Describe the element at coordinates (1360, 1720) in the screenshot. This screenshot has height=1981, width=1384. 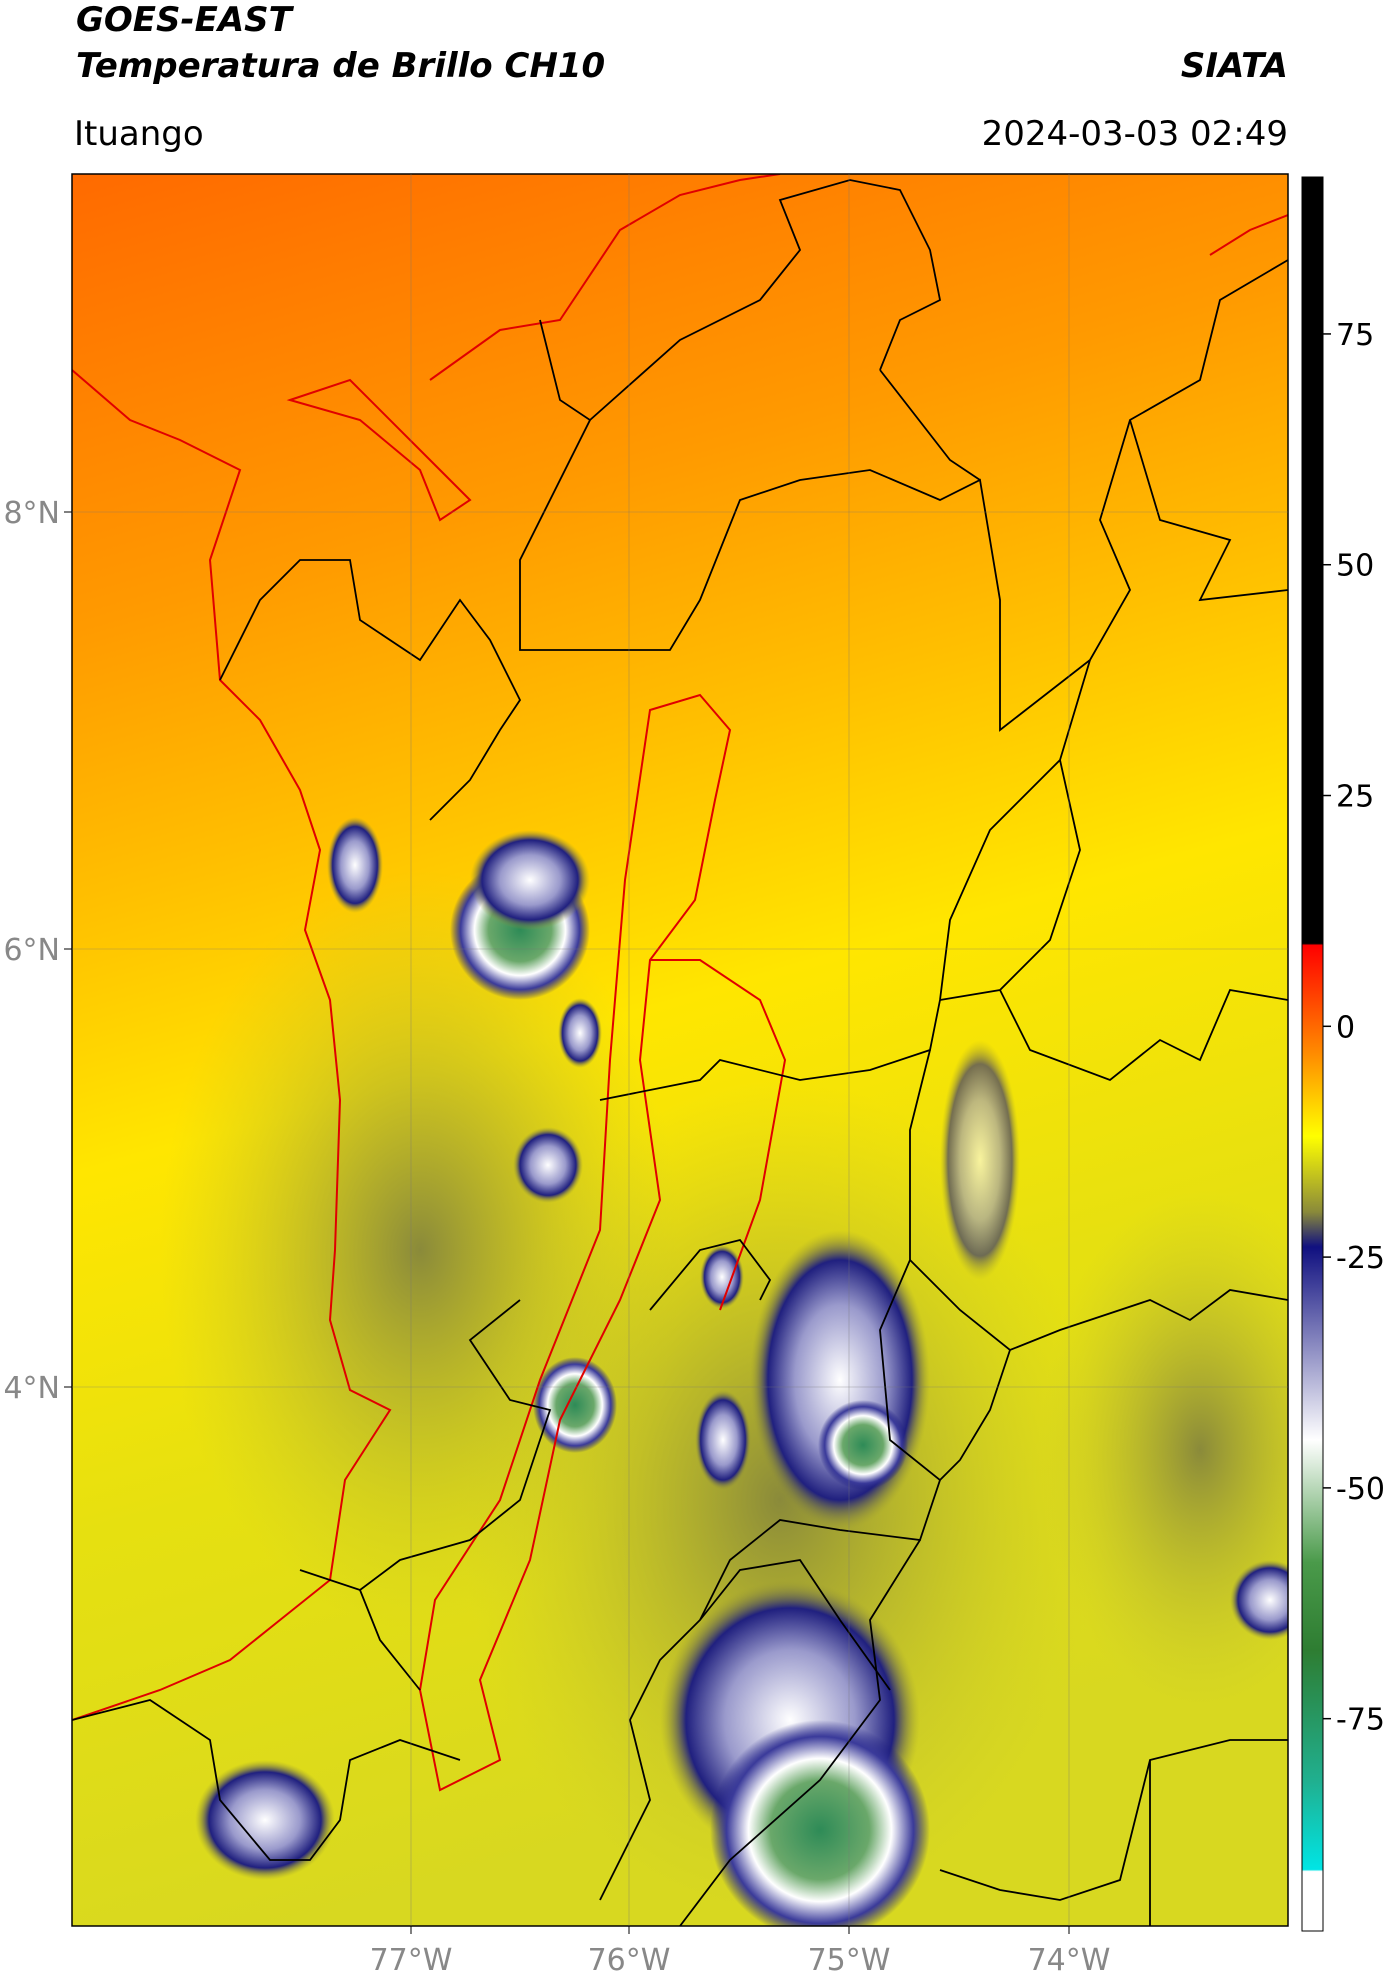
I see `colorbar-tick-label: -75` at that location.